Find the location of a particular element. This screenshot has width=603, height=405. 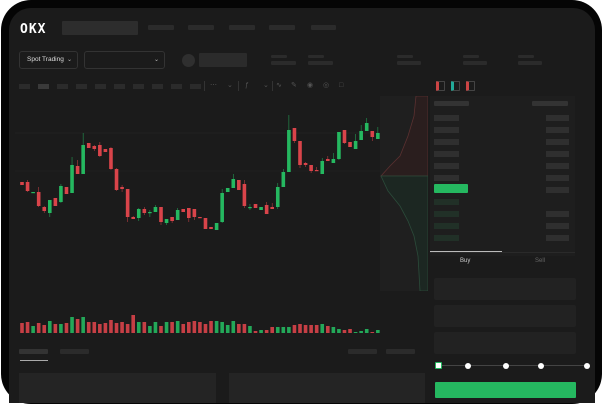

depth-asks-area is located at coordinates (404, 136).